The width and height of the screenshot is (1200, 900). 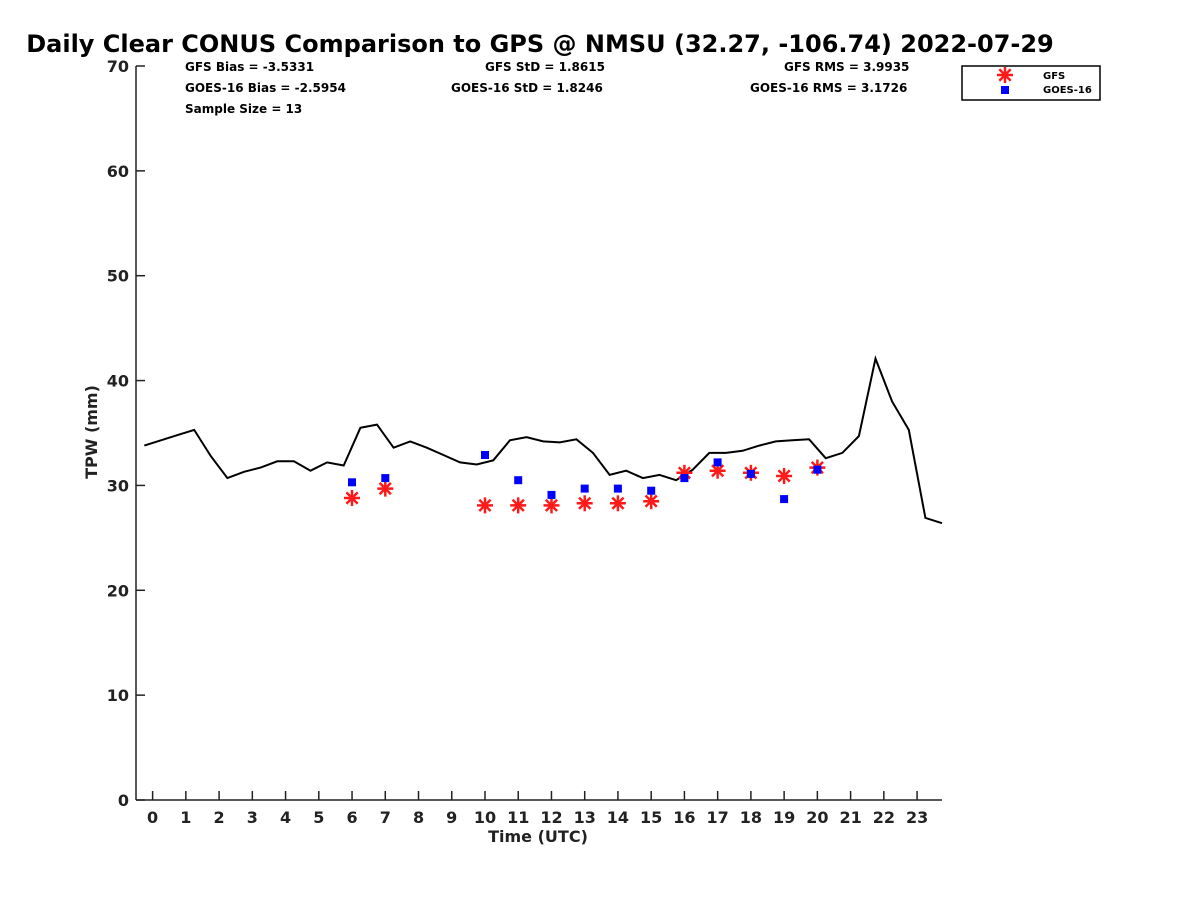 I want to click on data-marks, so click(x=543, y=440).